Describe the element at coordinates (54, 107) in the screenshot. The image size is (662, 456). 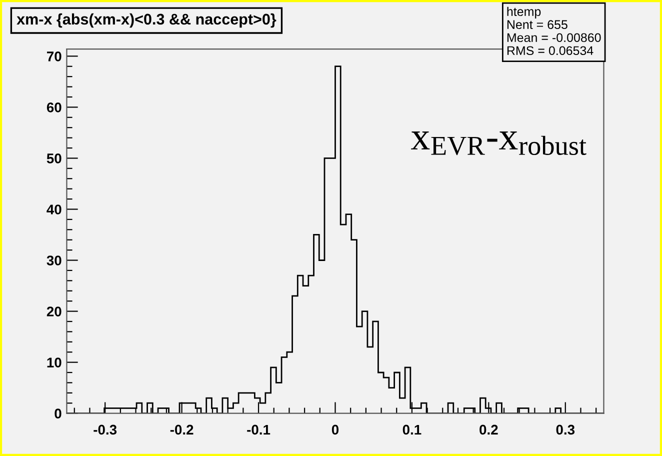
I see `y-tick-label: 60` at that location.